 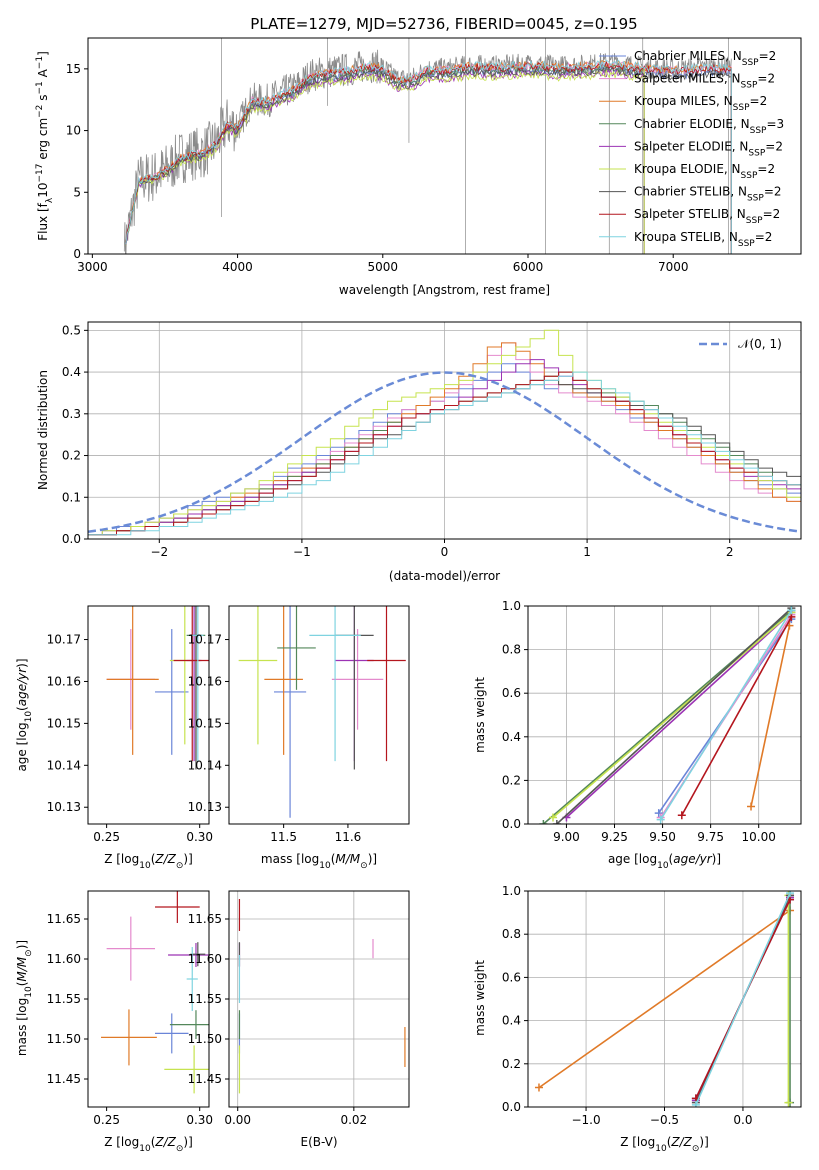 I want to click on label-part: Z/Z, so click(x=681, y=1142).